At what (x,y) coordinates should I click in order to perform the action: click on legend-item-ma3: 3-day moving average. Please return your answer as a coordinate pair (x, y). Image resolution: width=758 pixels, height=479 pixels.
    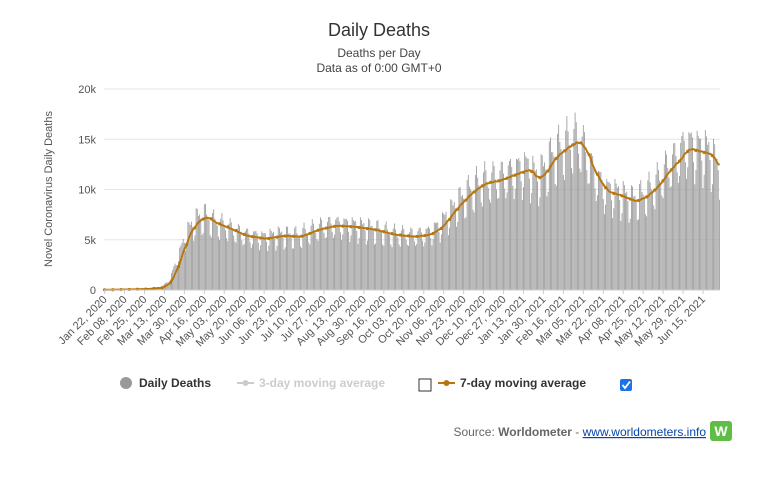
    Looking at the image, I should click on (311, 383).